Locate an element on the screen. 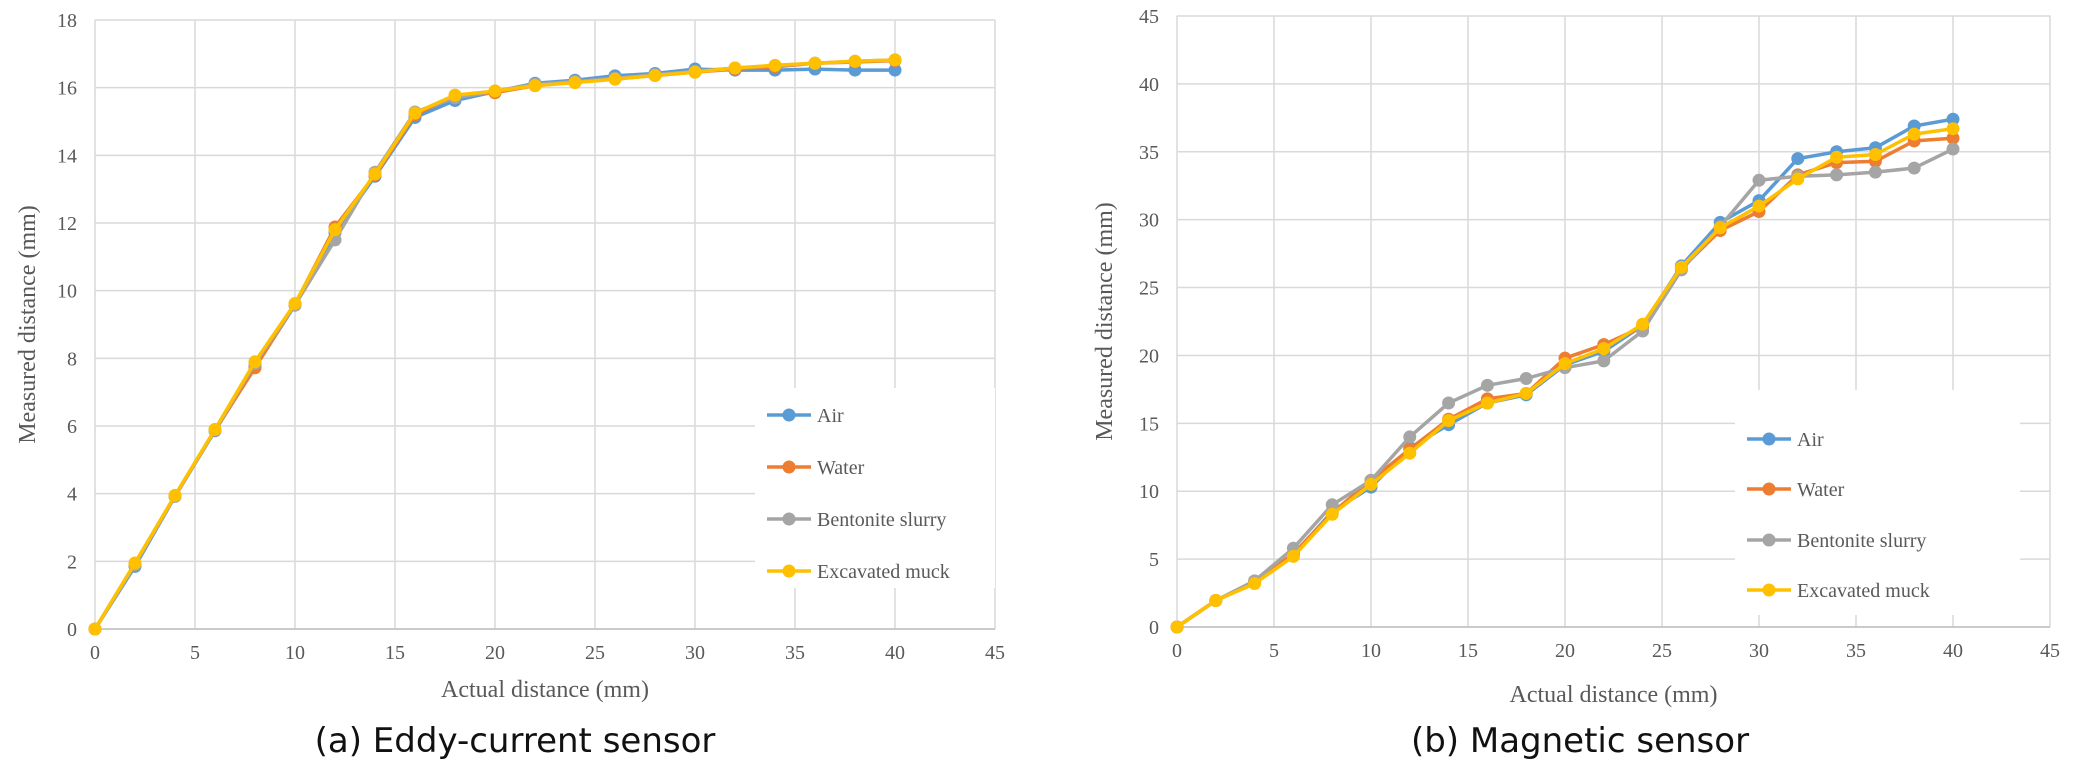 Image resolution: width=2073 pixels, height=784 pixels. data-point-water is located at coordinates (1953, 138).